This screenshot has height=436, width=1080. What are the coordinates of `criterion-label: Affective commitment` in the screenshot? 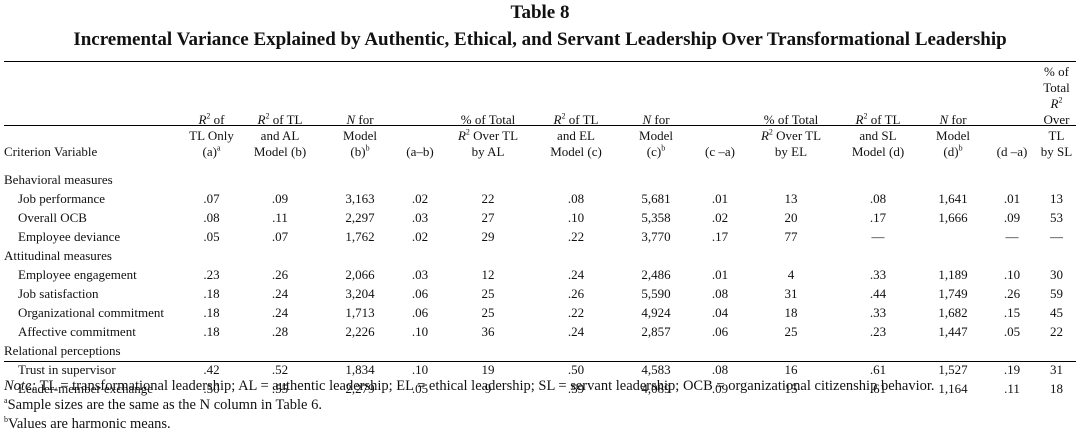 It's located at (77, 331).